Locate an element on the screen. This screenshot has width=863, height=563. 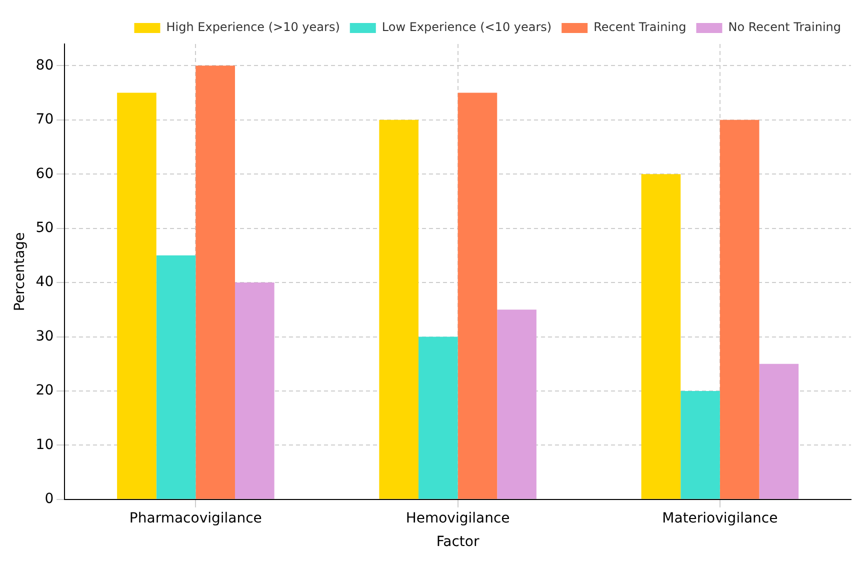
legend-label: No Recent Training is located at coordinates (785, 27).